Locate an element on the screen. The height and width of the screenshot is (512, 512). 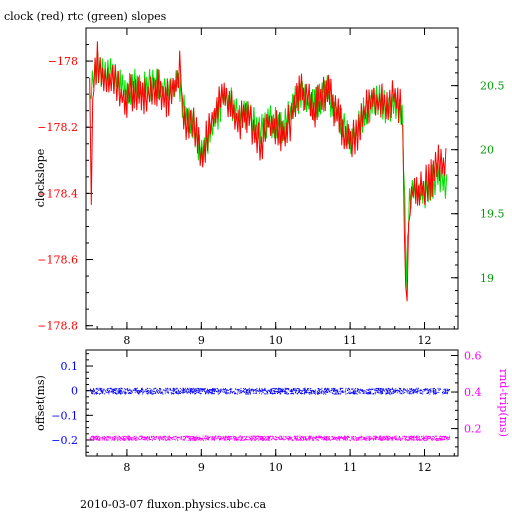
offset-x-tick-label: 11 is located at coordinates (350, 467).